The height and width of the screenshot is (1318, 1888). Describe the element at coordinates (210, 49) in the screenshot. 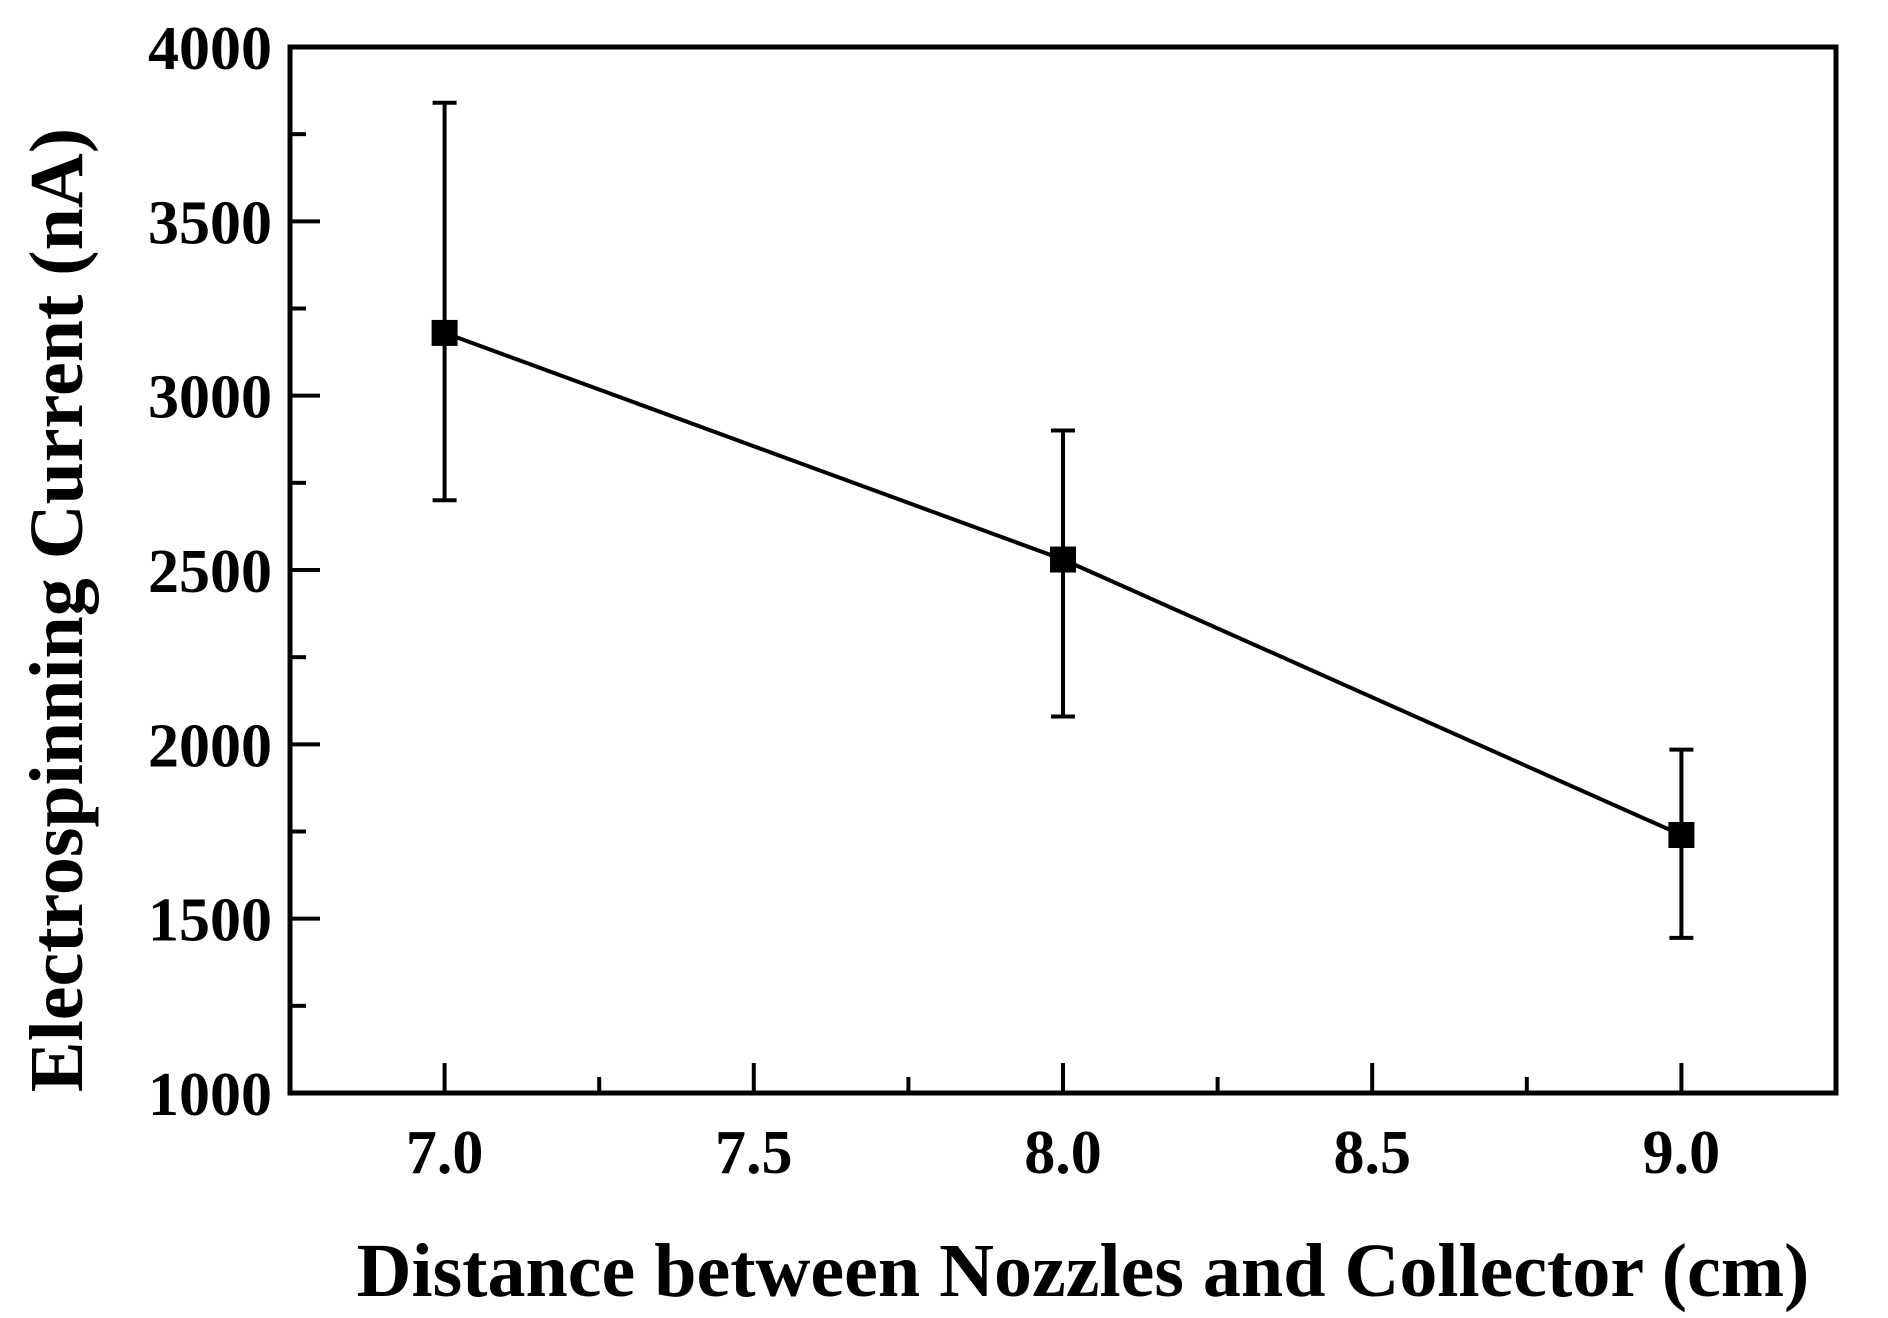

I see `y-tick-label: 4000` at that location.